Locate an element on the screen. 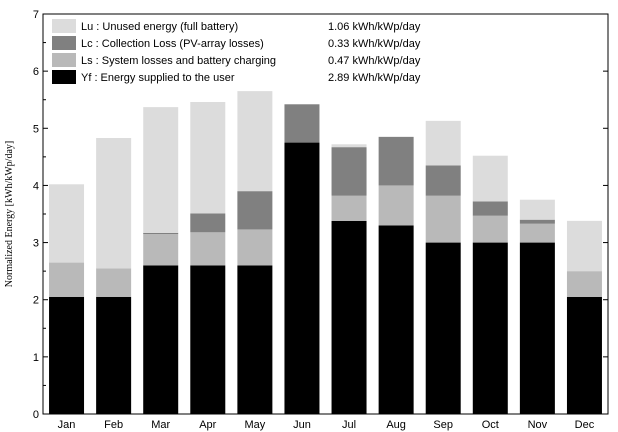 The width and height of the screenshot is (618, 432). y-tick-label: 5 is located at coordinates (36, 129).